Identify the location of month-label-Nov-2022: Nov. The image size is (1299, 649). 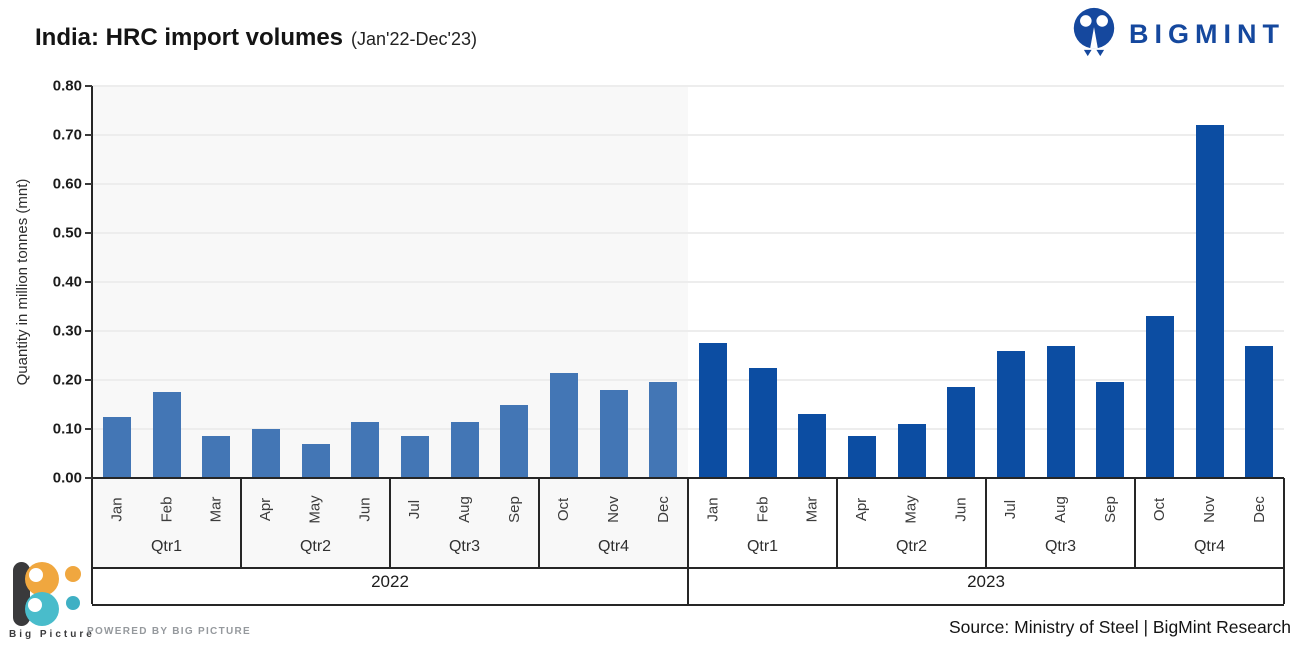
(613, 509).